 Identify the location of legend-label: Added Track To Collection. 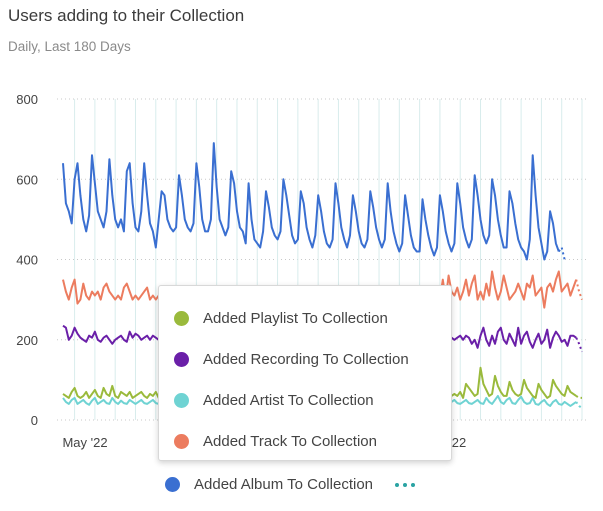
(290, 441).